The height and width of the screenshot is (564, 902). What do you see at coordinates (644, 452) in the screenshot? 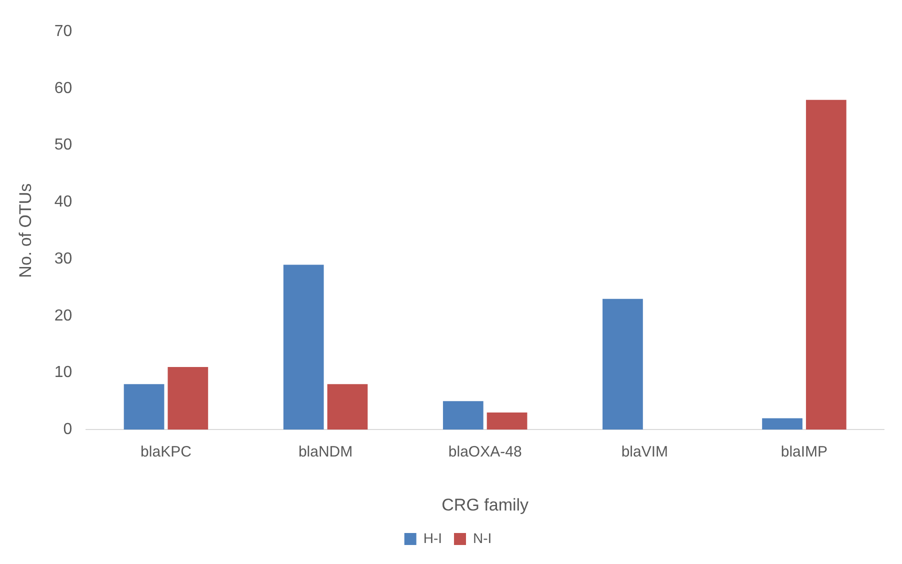
I see `x-tick-label: blaVIM` at bounding box center [644, 452].